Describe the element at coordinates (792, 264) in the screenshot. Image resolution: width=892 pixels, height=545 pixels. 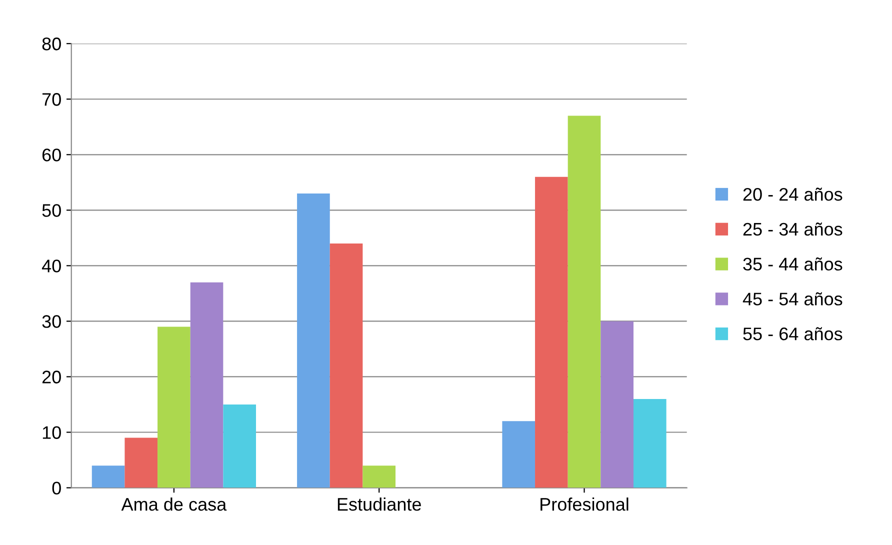
I see `legend-label: 35 - 44 años` at that location.